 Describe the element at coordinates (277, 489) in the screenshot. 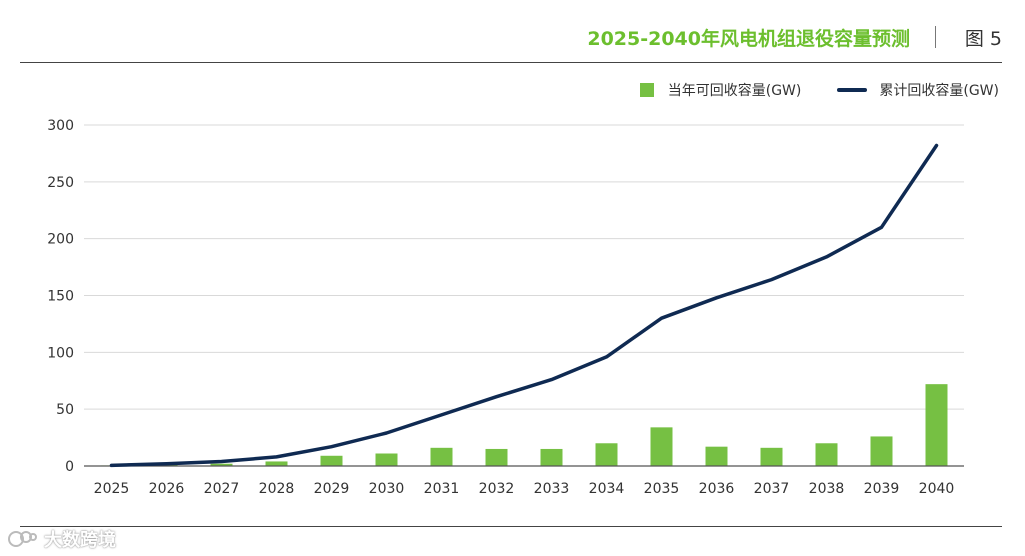

I see `x-tick-label-2028: 2028` at that location.